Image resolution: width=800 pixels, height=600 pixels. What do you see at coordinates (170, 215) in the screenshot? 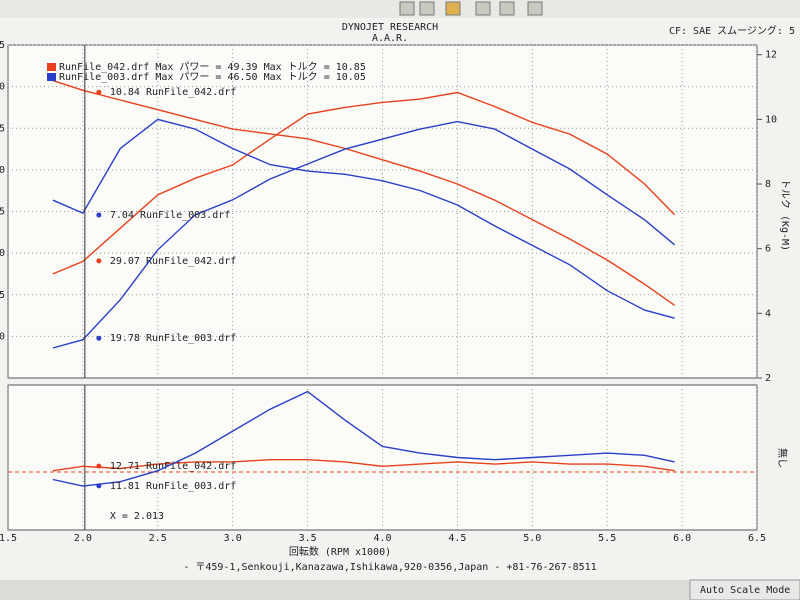
I see `cursor-value-label: 7.04 RunFile_003.drf` at bounding box center [170, 215].